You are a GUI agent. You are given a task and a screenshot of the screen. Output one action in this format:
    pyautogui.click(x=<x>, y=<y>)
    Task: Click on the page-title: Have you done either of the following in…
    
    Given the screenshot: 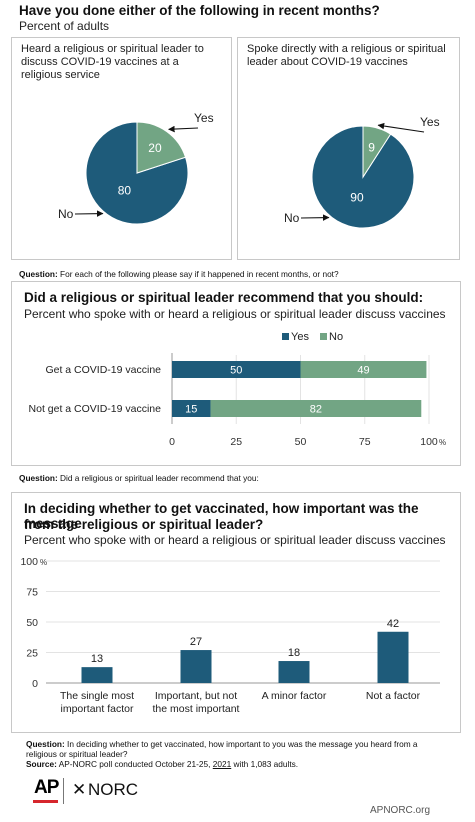 What is the action you would take?
    pyautogui.click(x=199, y=10)
    